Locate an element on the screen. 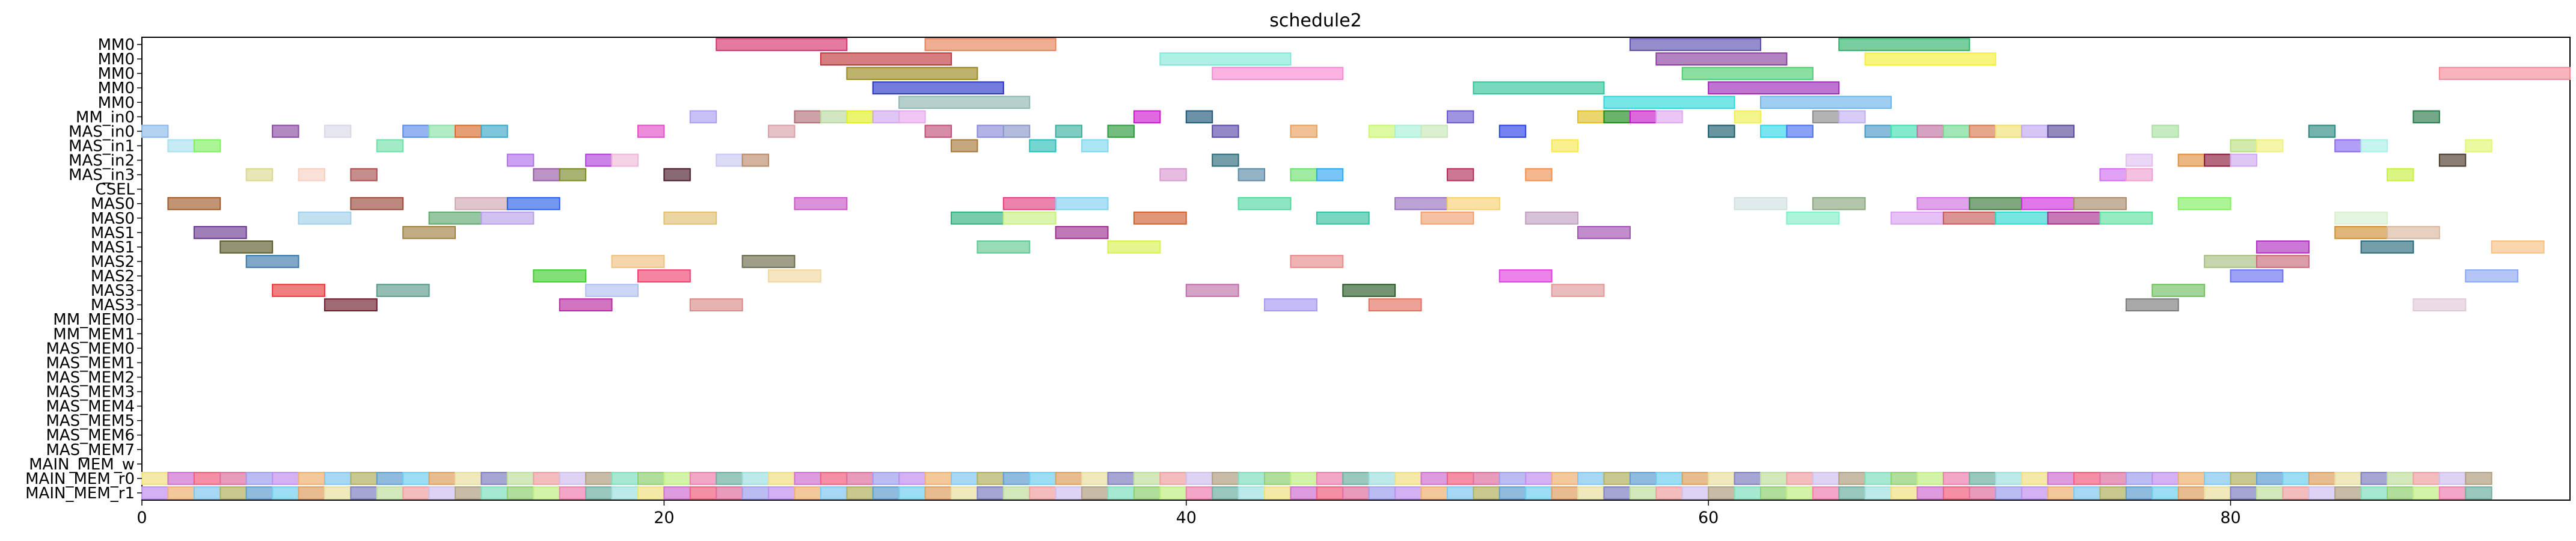 Image resolution: width=2576 pixels, height=541 pixels. y-tick-label: MAS0 is located at coordinates (113, 204).